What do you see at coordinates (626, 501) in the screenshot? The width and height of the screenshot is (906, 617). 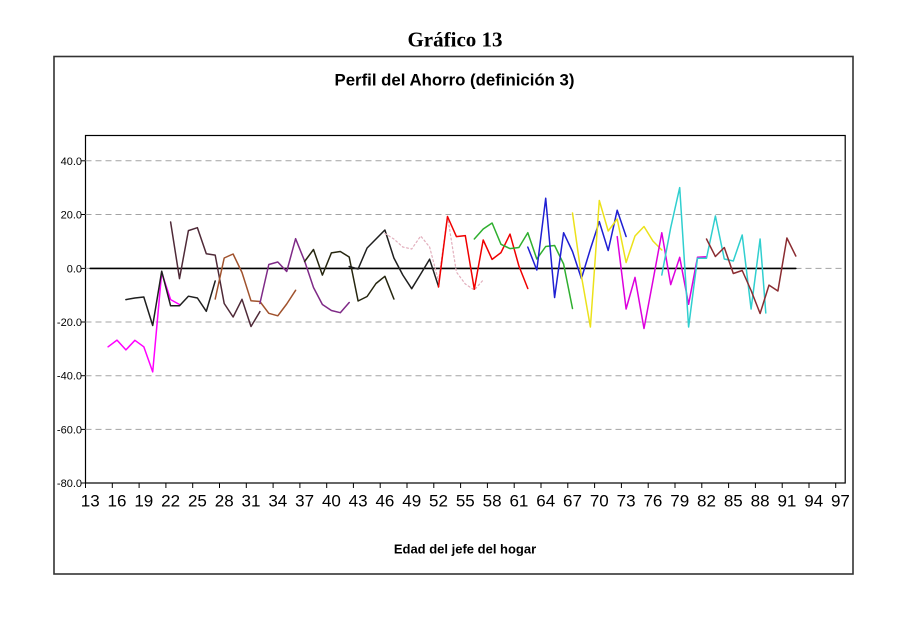 I see `svg-text: 73` at bounding box center [626, 501].